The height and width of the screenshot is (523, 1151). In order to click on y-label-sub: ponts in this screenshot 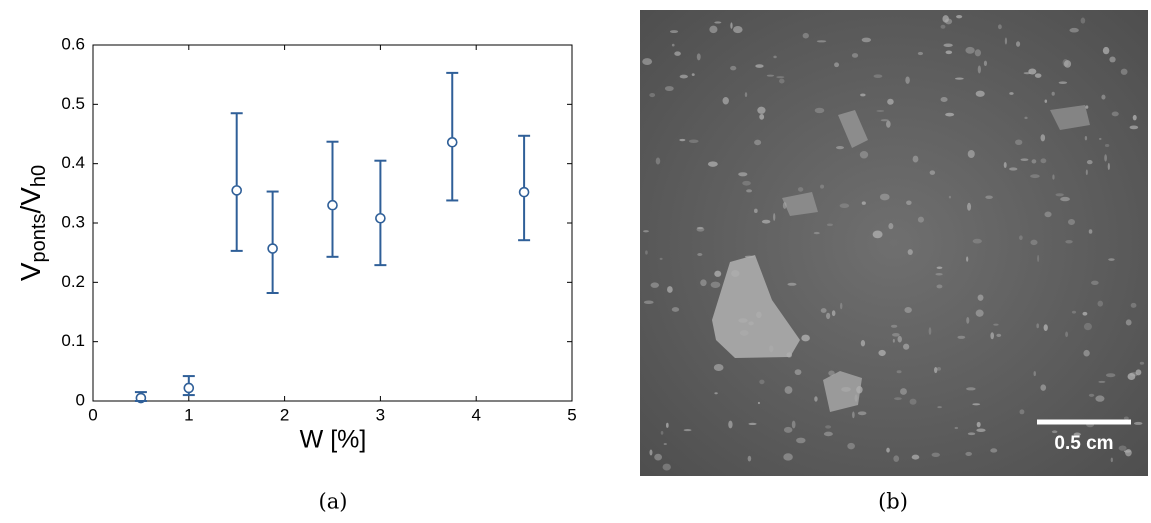, I will do `click(39, 238)`.